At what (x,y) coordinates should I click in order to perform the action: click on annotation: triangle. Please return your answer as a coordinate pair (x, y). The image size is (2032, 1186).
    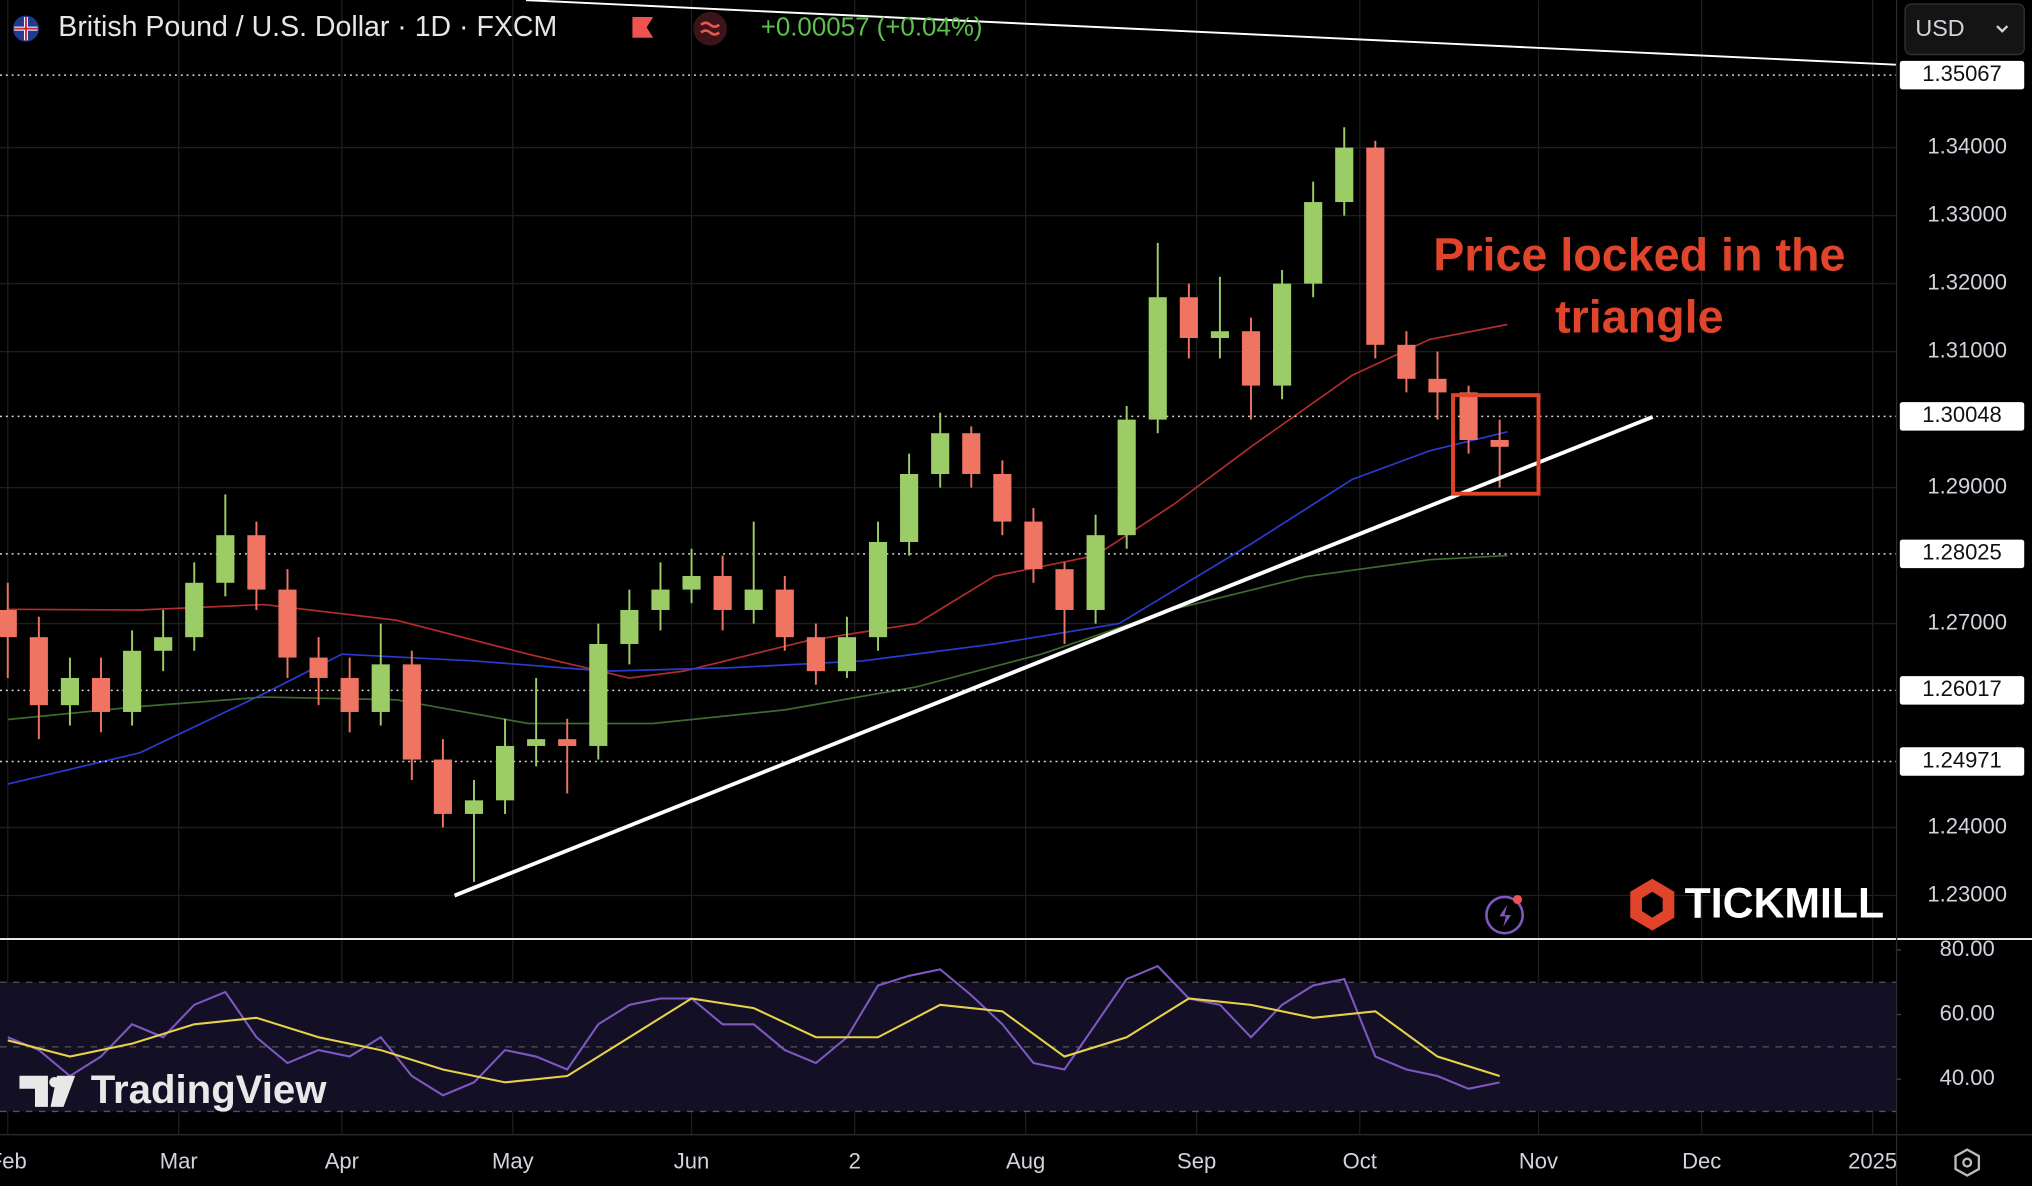
    Looking at the image, I should click on (1639, 317).